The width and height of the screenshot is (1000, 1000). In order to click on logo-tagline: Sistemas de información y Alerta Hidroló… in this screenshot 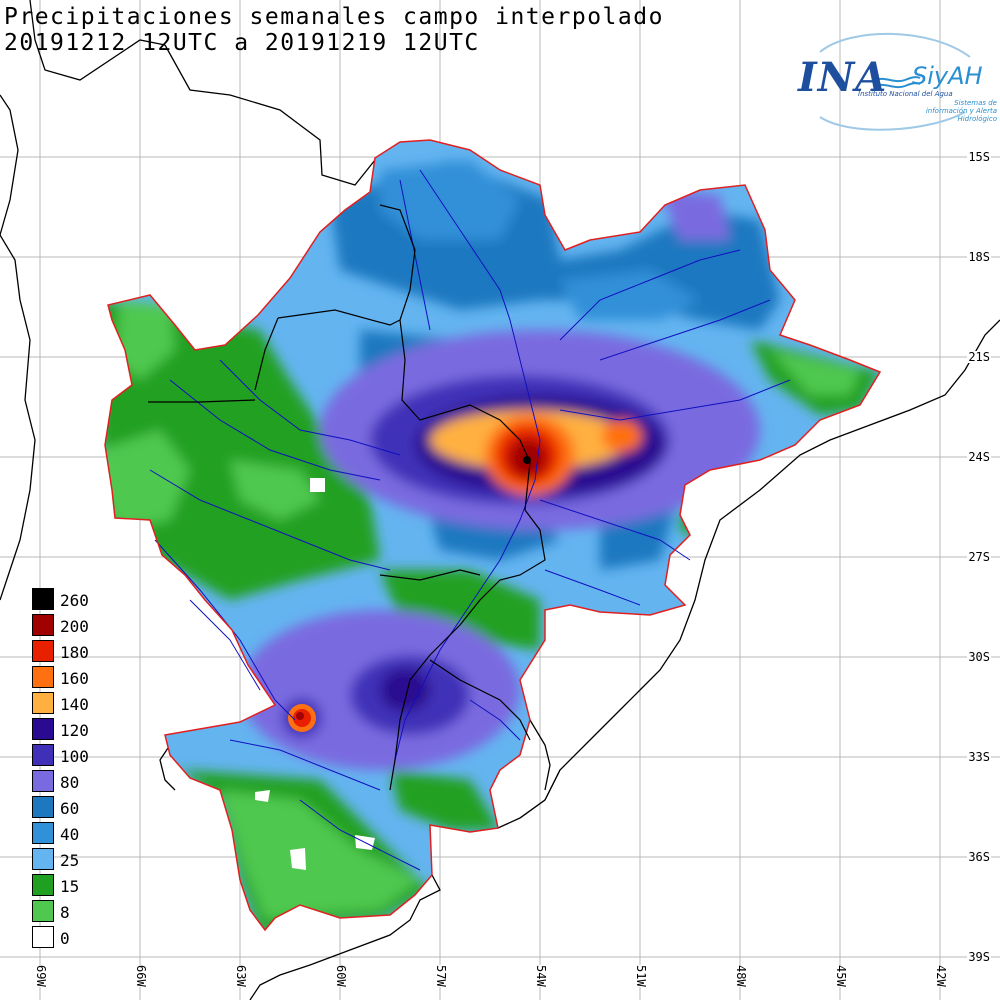, I will do `click(961, 111)`.